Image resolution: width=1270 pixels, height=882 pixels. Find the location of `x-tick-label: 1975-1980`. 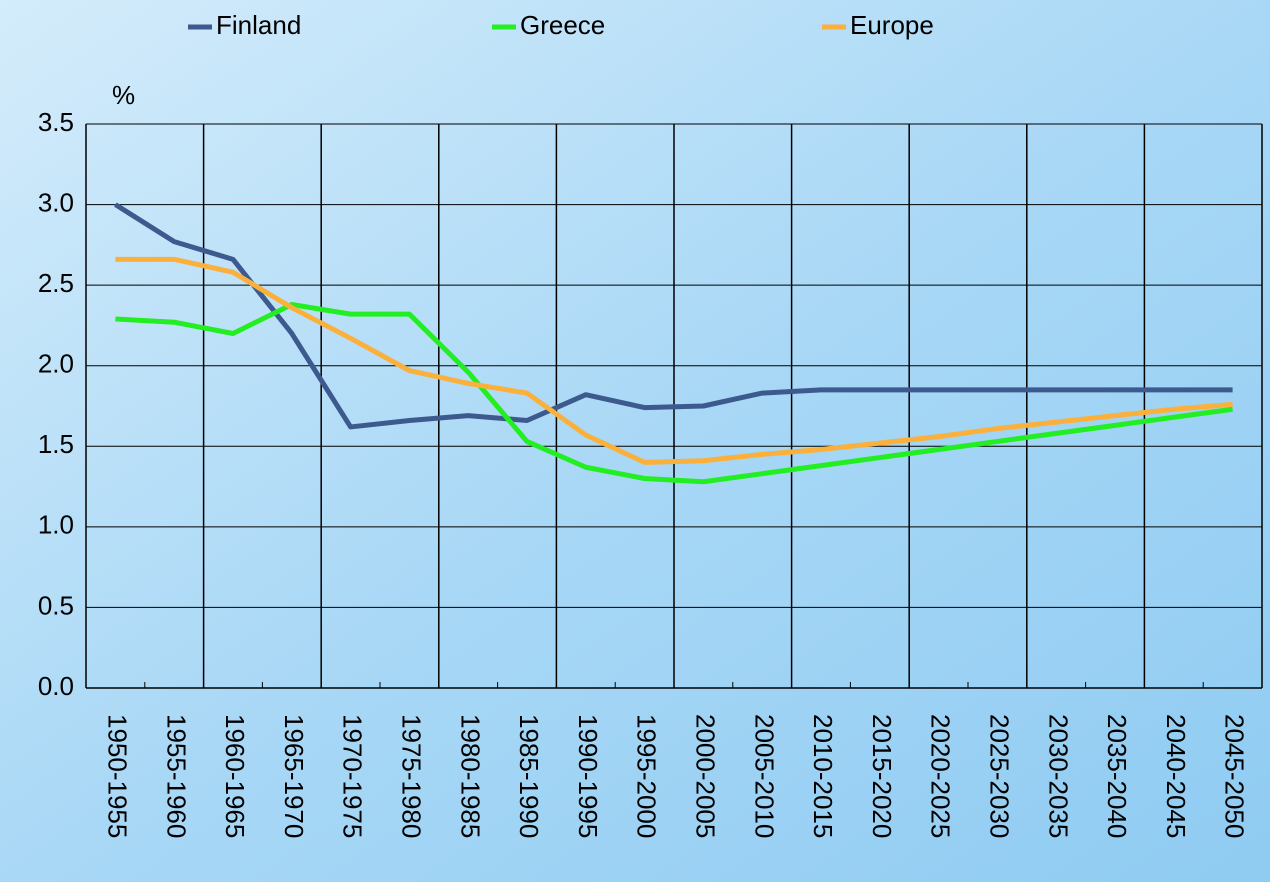

x-tick-label: 1975-1980 is located at coordinates (412, 776).